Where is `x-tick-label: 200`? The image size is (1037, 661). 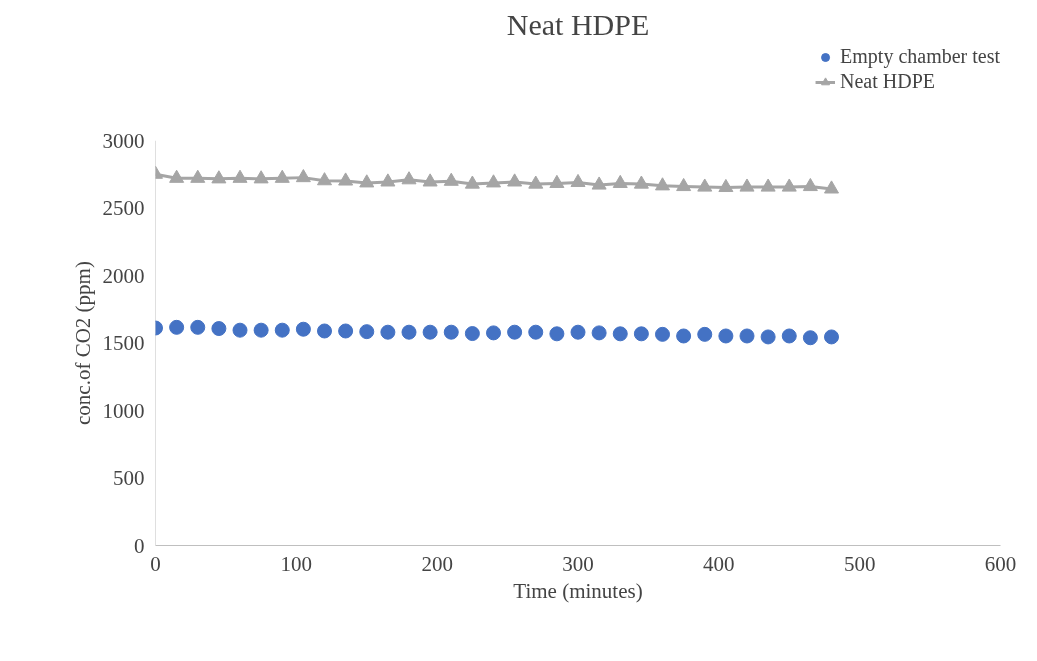
x-tick-label: 200 is located at coordinates (437, 563).